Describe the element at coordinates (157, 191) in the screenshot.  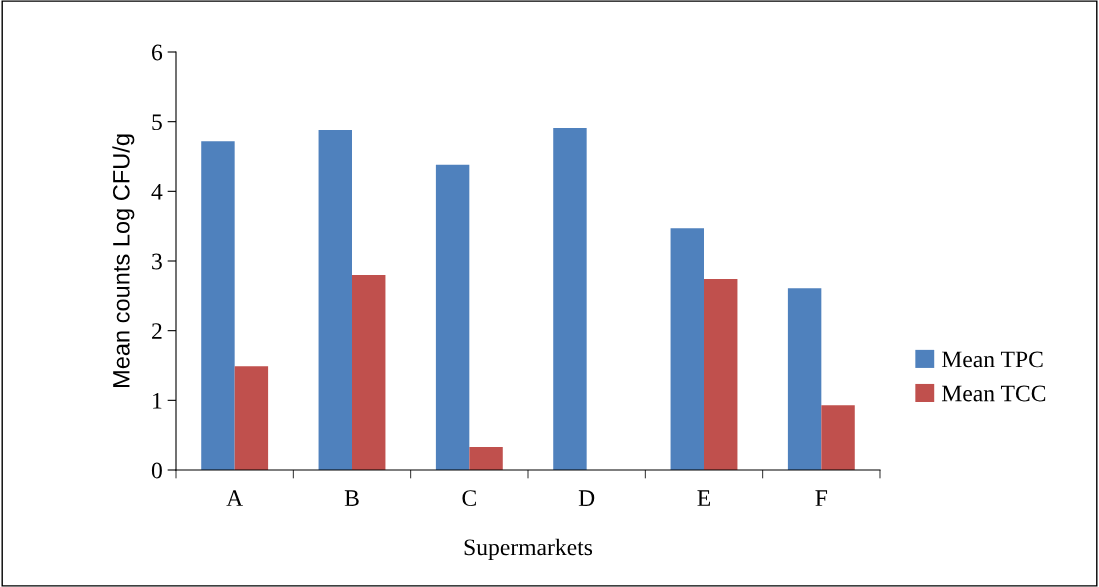
I see `y-tick-label: 4` at that location.